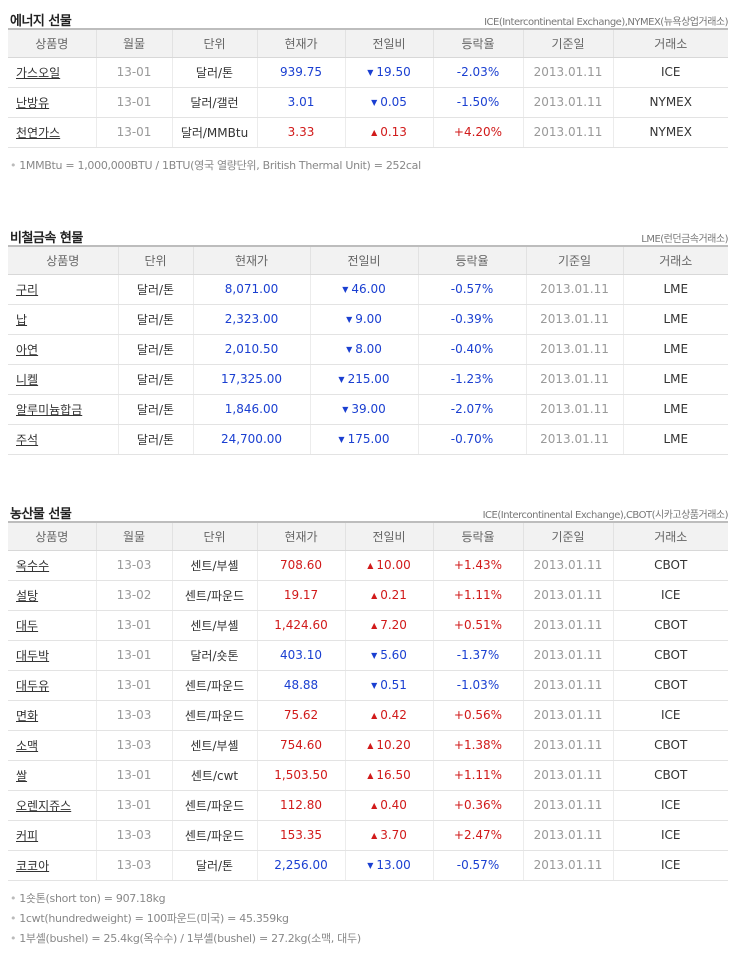  What do you see at coordinates (33, 565) in the screenshot?
I see `product-link: 옥수수` at bounding box center [33, 565].